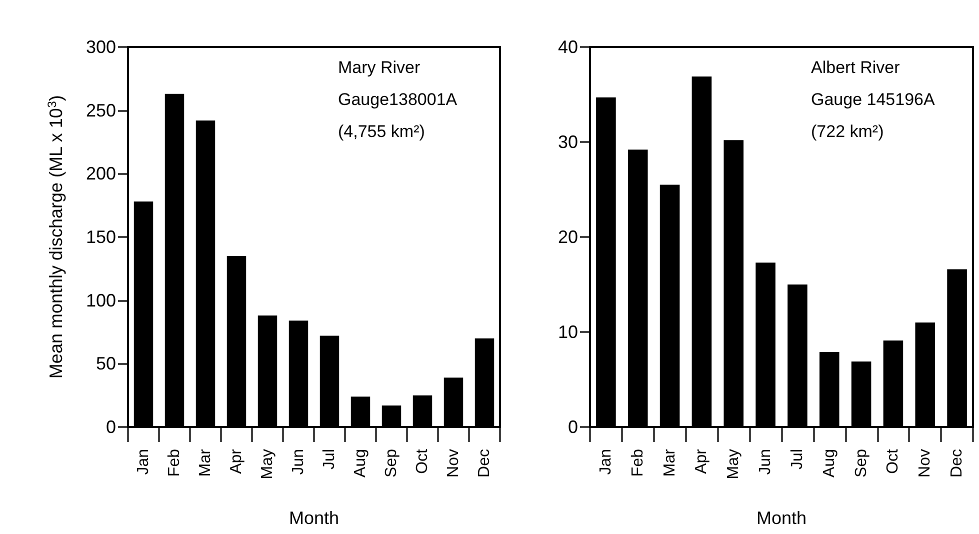 This screenshot has height=534, width=979. What do you see at coordinates (101, 47) in the screenshot?
I see `y-tick-label: 300` at bounding box center [101, 47].